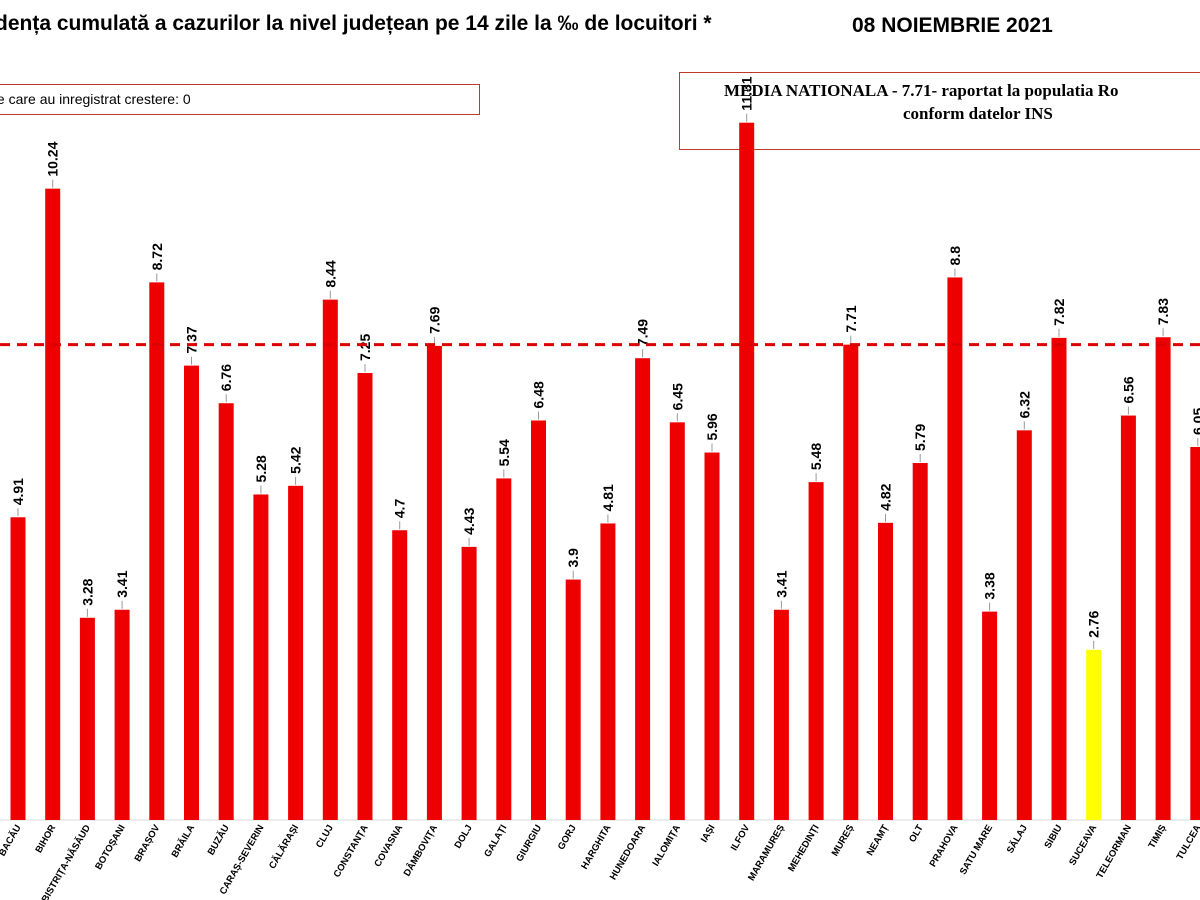 The image size is (1200, 900). I want to click on category-label: HUNEDOARA, so click(628, 852).